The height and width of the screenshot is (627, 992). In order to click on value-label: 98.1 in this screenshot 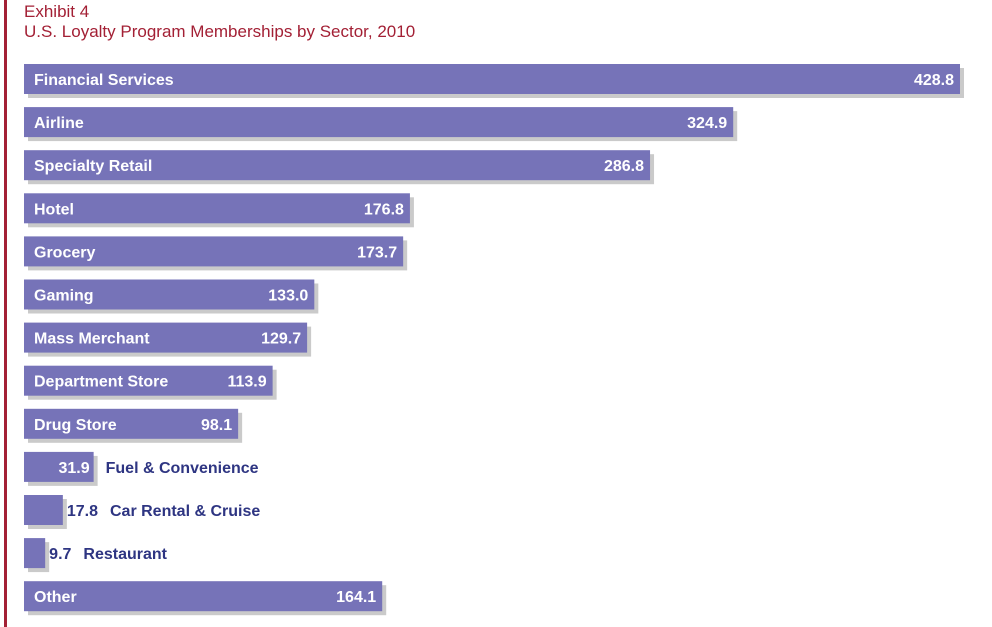, I will do `click(216, 425)`.